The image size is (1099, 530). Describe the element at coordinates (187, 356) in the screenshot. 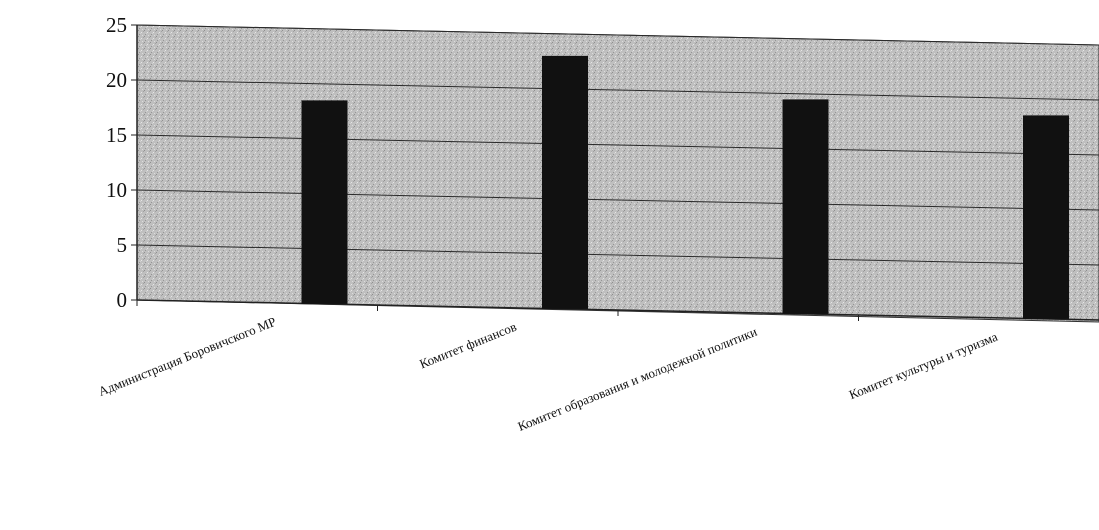

I see `x-category-label: Администрация Боровичского МР` at that location.